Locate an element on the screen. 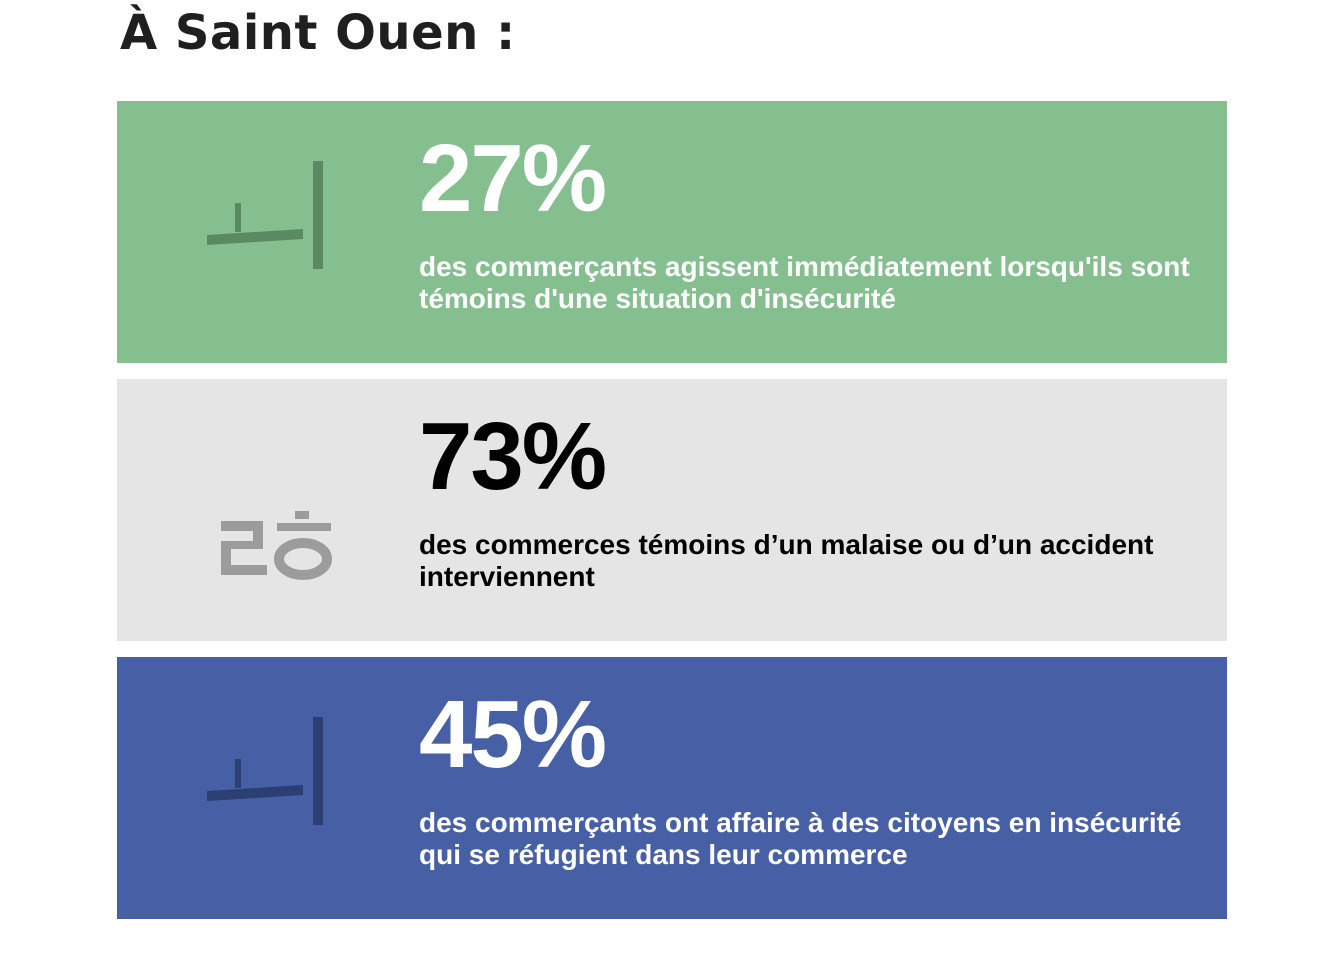  action-glyph-icon is located at coordinates (267, 214).